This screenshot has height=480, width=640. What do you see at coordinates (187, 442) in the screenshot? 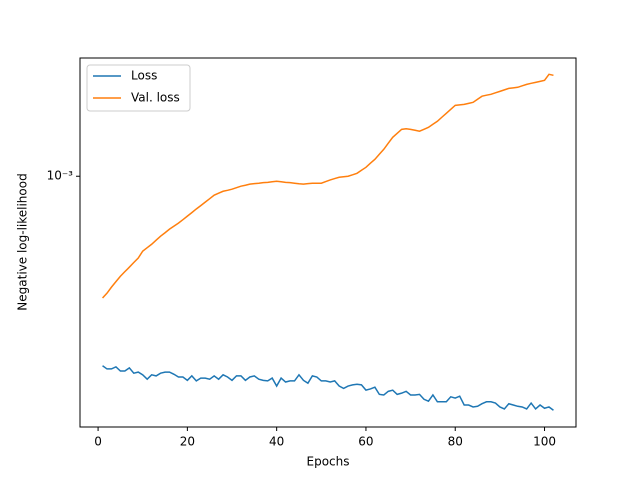
I see `x-tick-label: 20` at bounding box center [187, 442].